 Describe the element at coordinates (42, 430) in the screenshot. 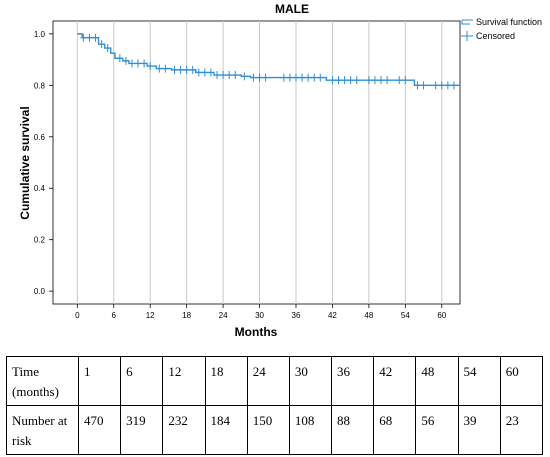

I see `row-header-cell: Number at risk` at that location.